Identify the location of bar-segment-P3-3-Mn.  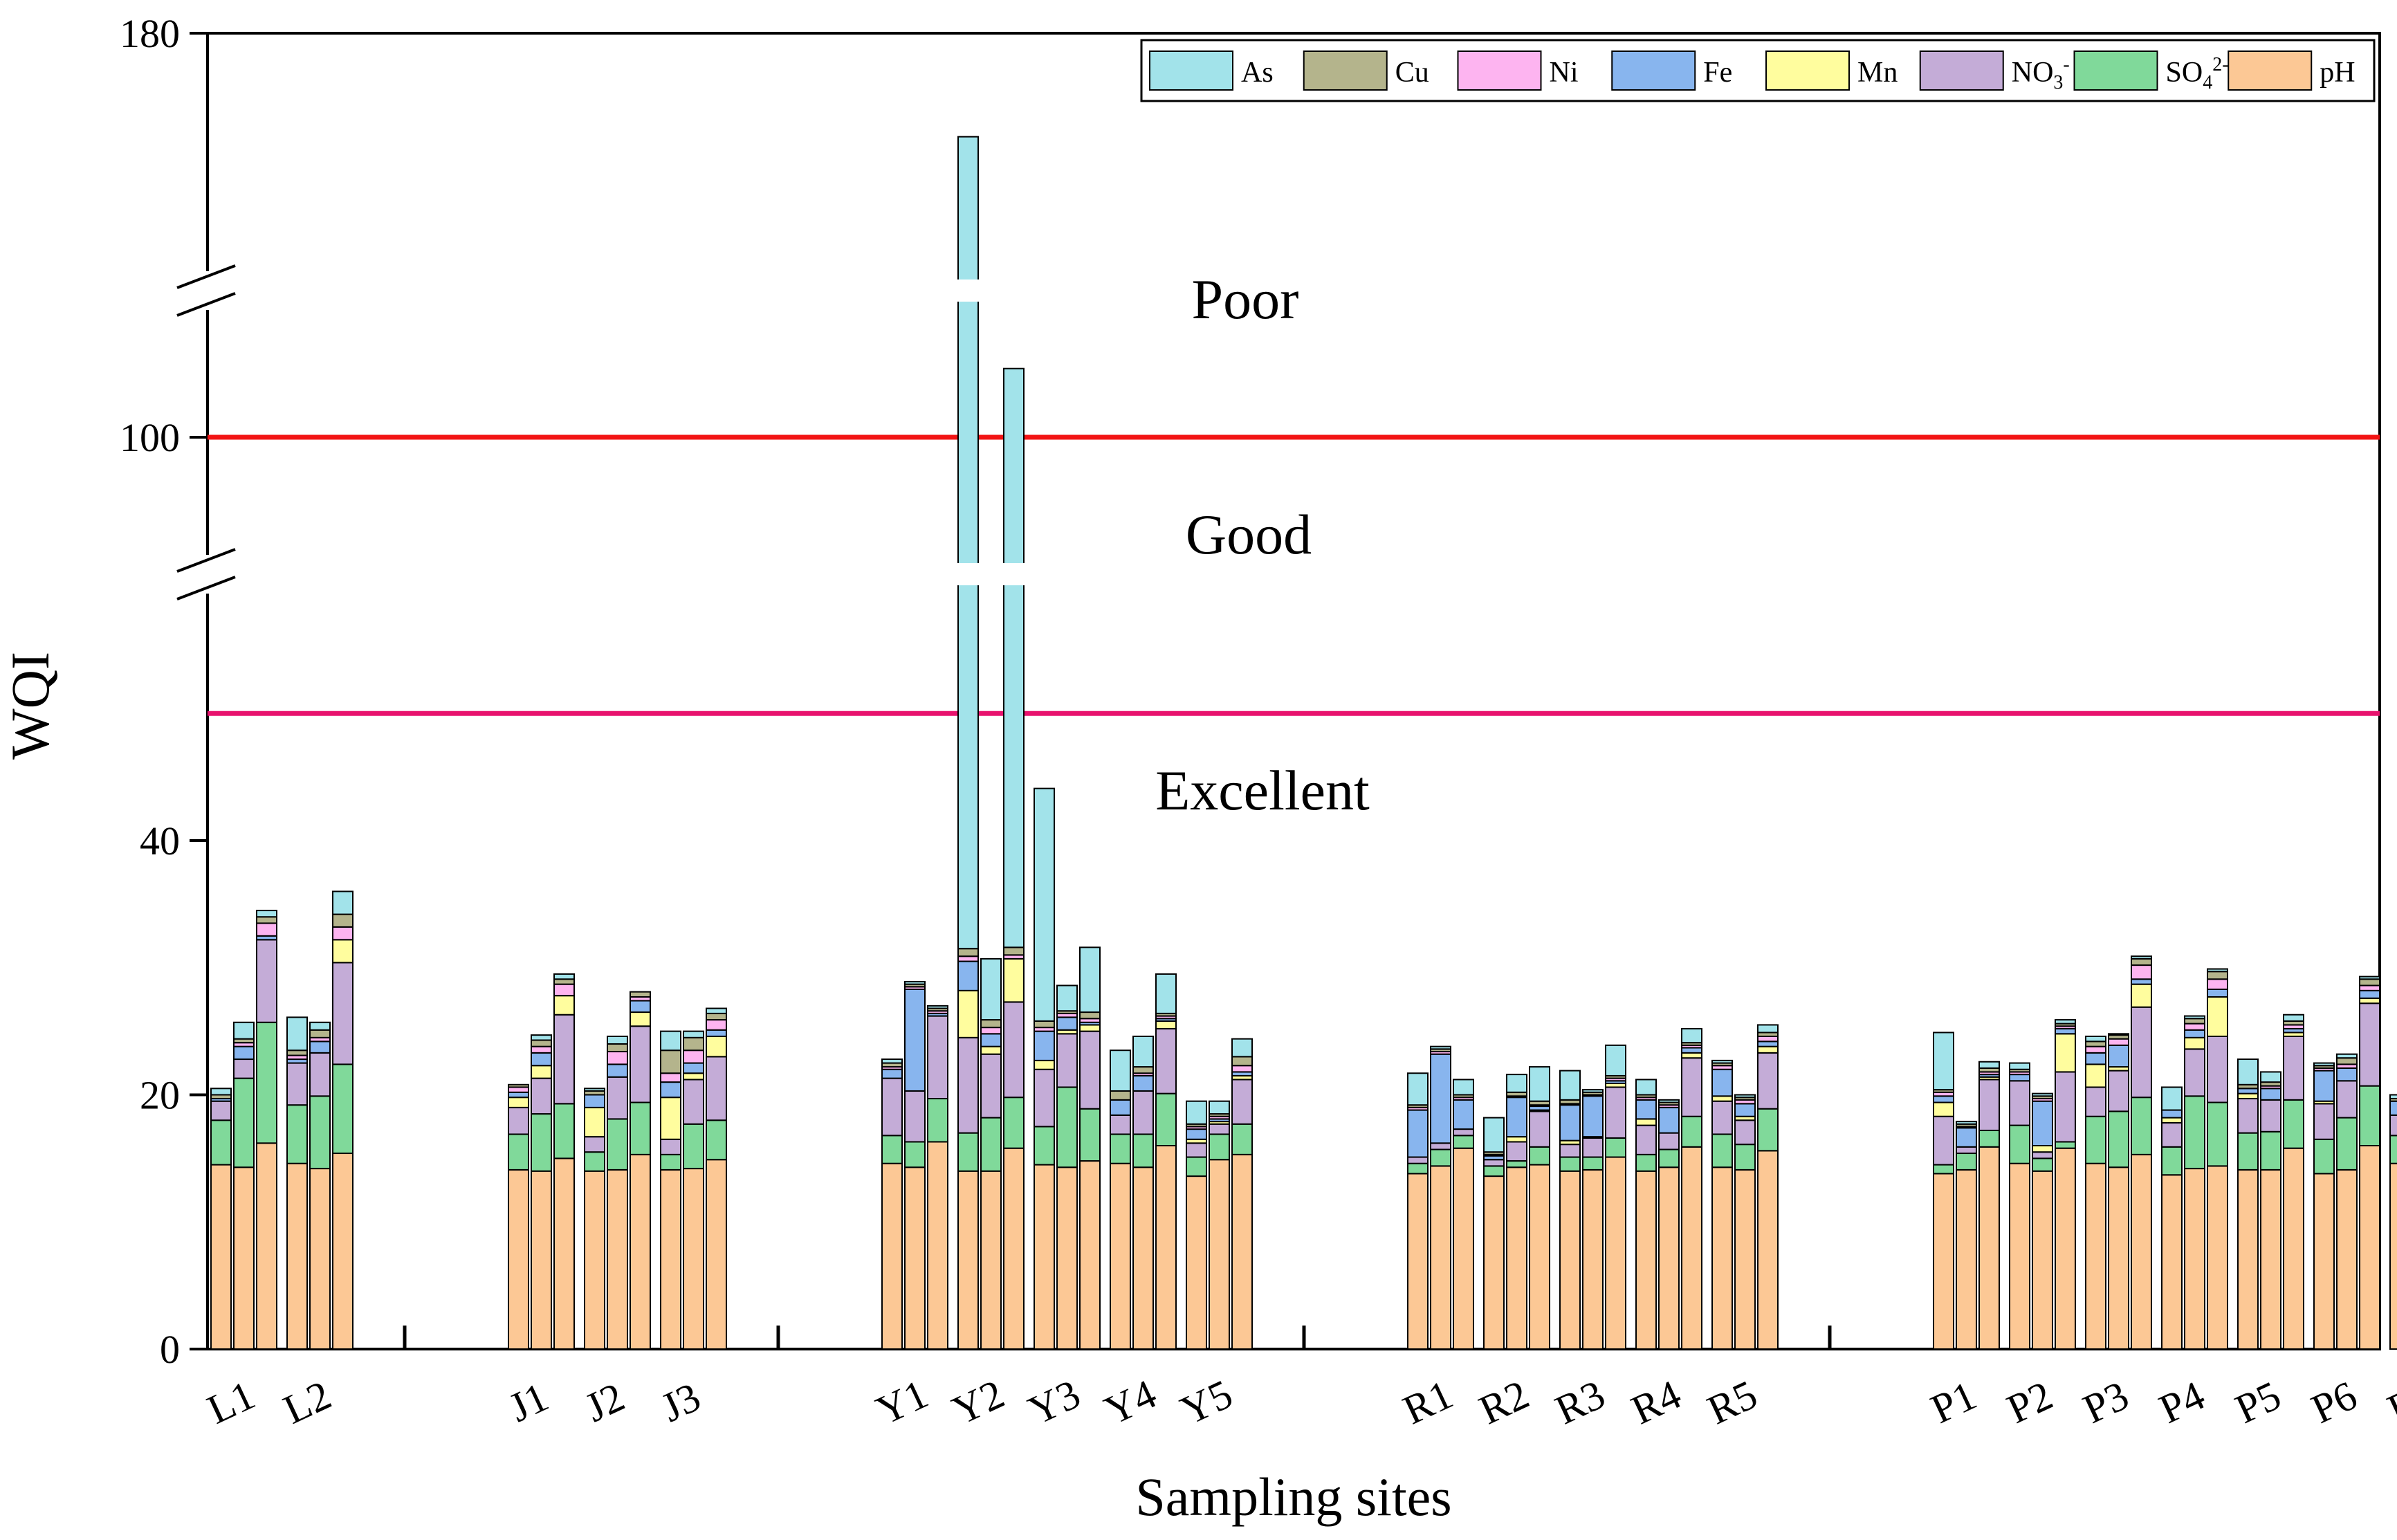
(2141, 995).